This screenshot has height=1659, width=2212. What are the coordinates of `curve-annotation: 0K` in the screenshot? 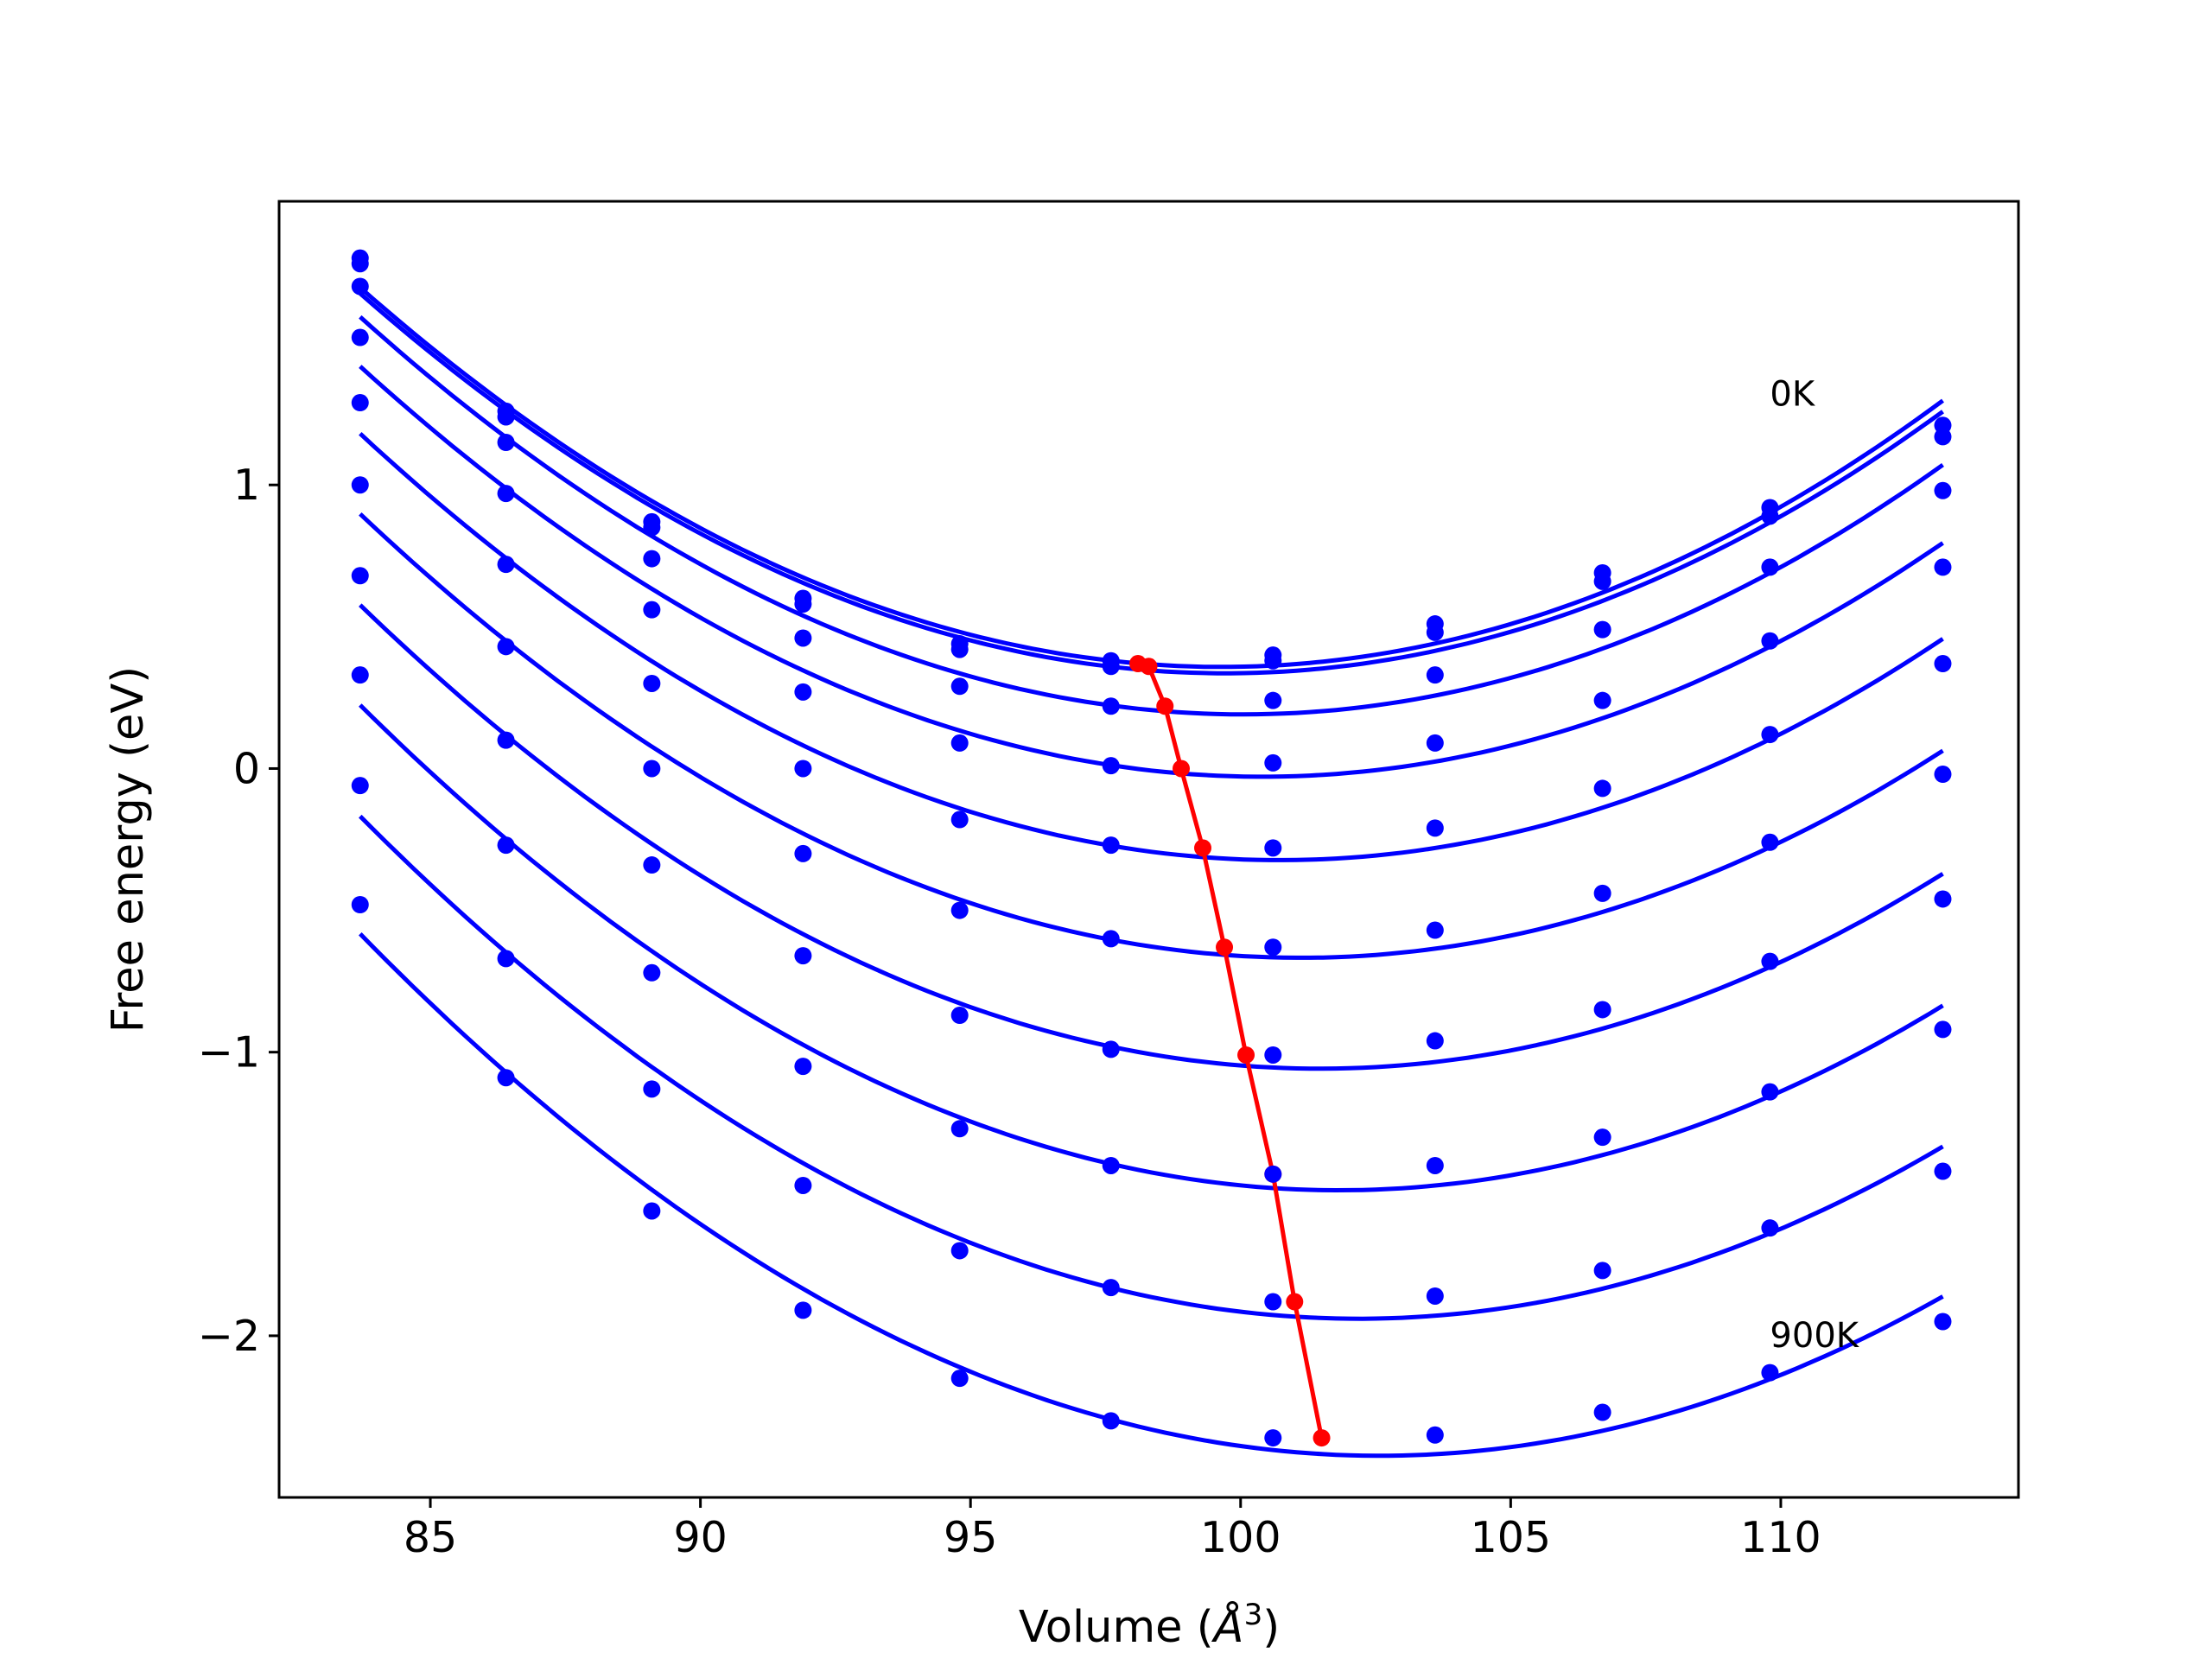 It's located at (1792, 394).